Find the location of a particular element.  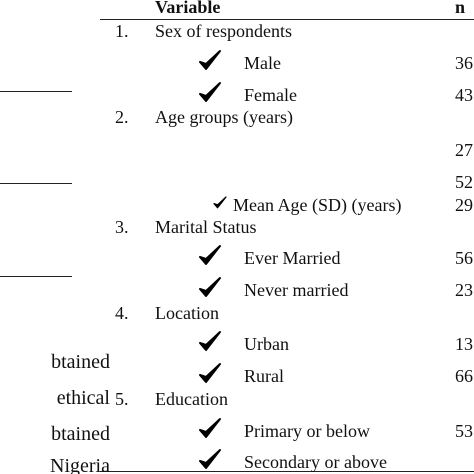

header-rule is located at coordinates (287, 19).